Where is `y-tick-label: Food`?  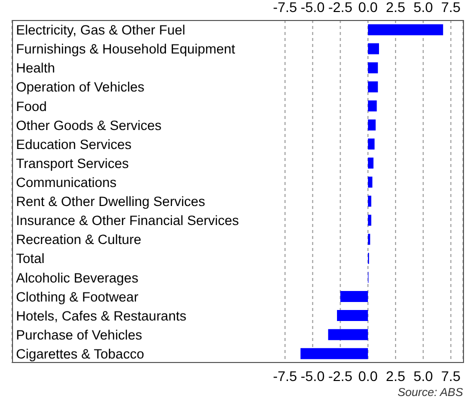 y-tick-label: Food is located at coordinates (31, 106).